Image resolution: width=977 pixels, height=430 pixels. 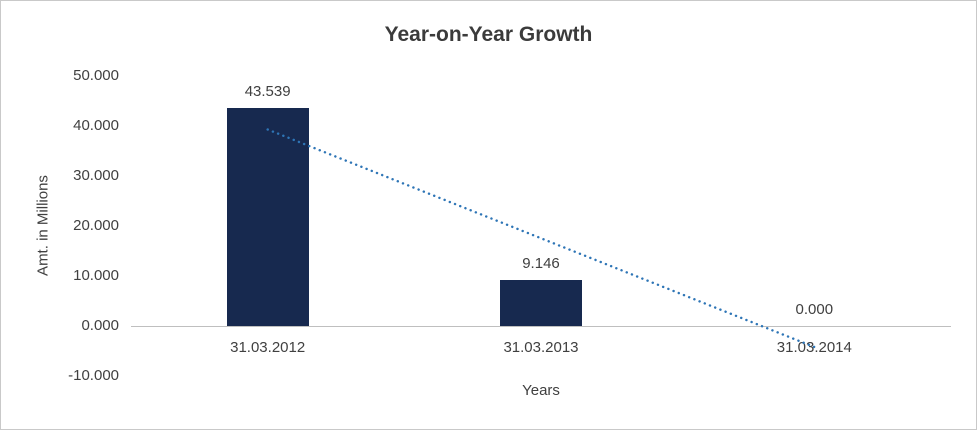 I want to click on data-label: 0.000, so click(x=814, y=309).